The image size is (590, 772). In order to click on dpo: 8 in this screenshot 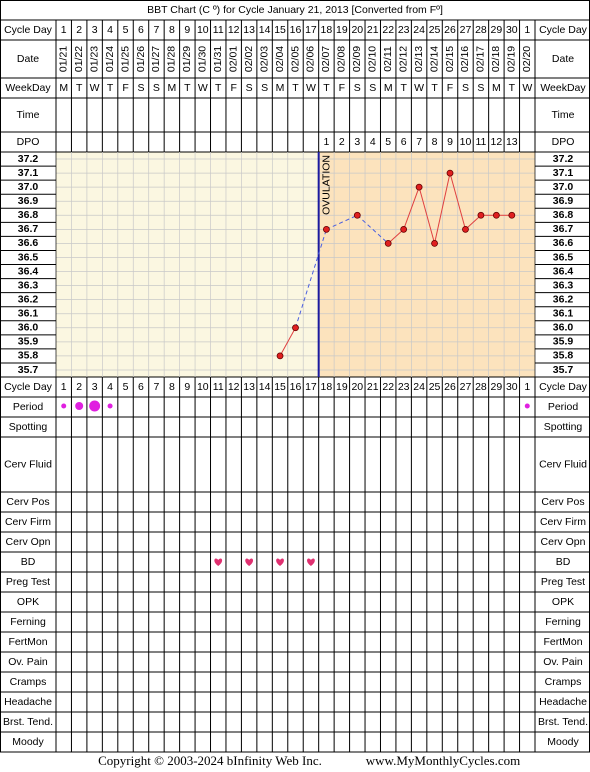, I will do `click(435, 142)`.